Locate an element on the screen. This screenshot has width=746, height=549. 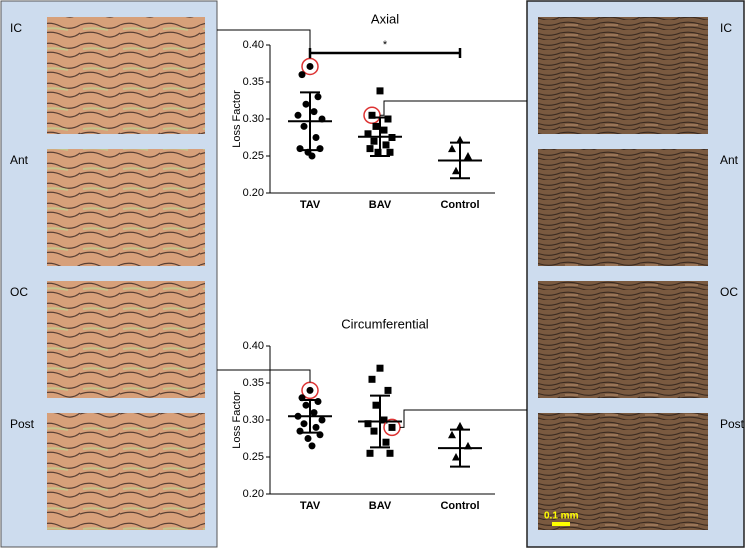
chart-title: Axial is located at coordinates (385, 18).